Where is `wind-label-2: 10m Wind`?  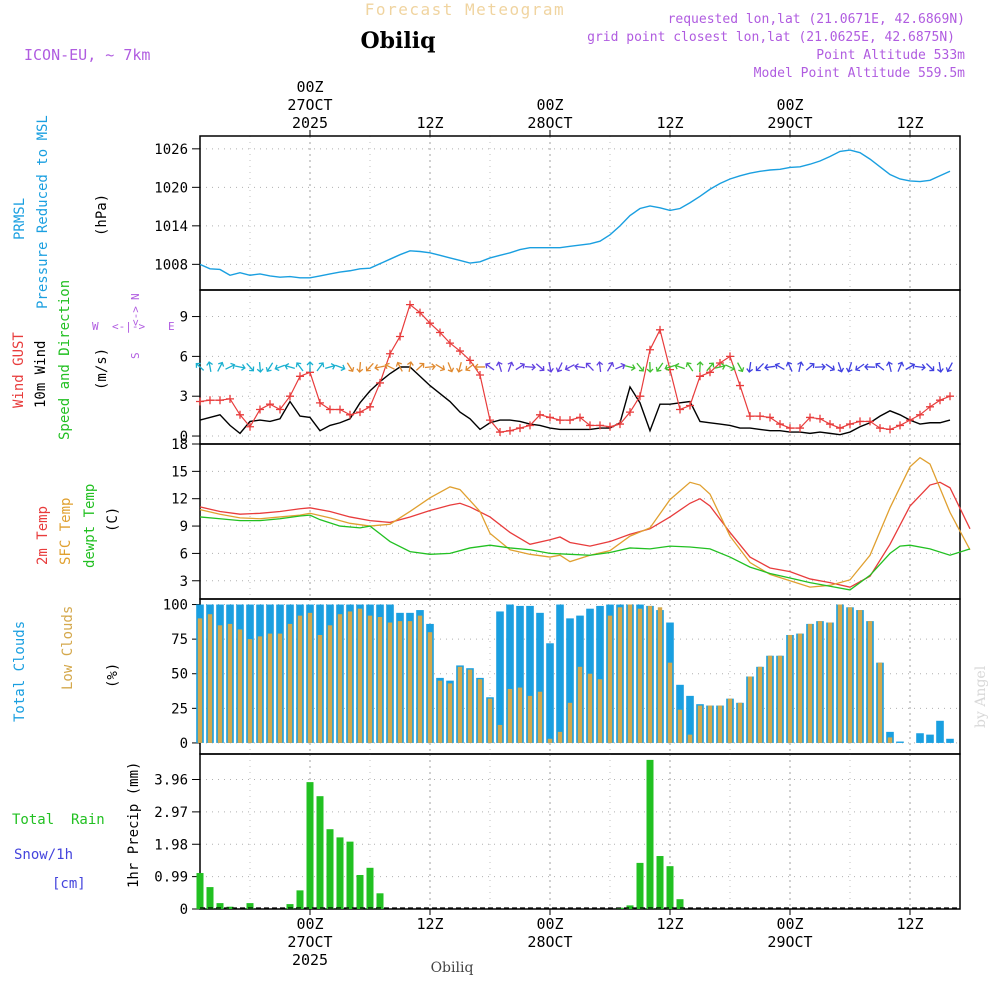 wind-label-2: 10m Wind is located at coordinates (41, 374).